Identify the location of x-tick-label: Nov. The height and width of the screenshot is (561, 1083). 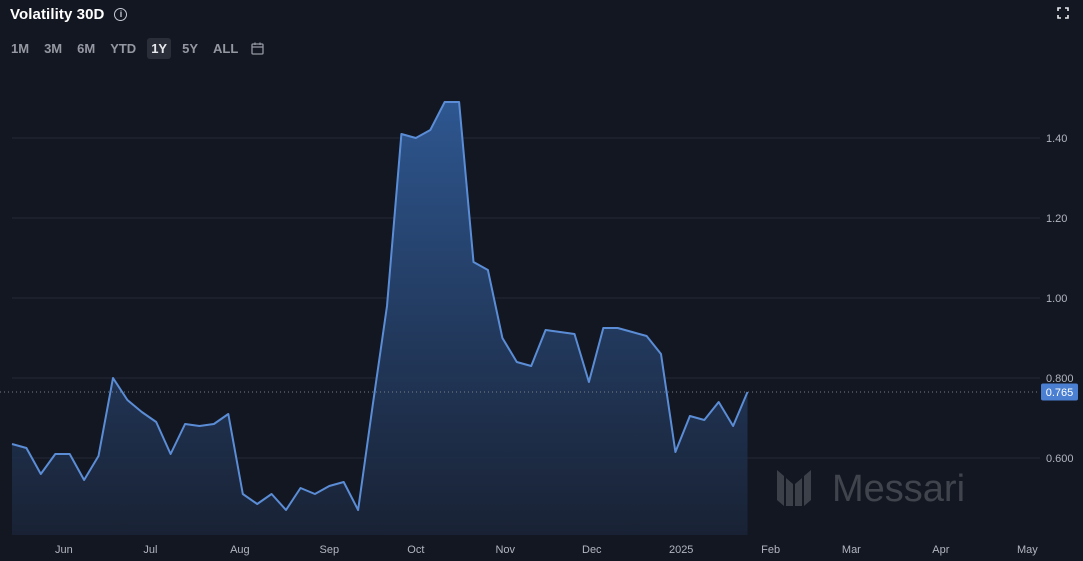
(505, 550).